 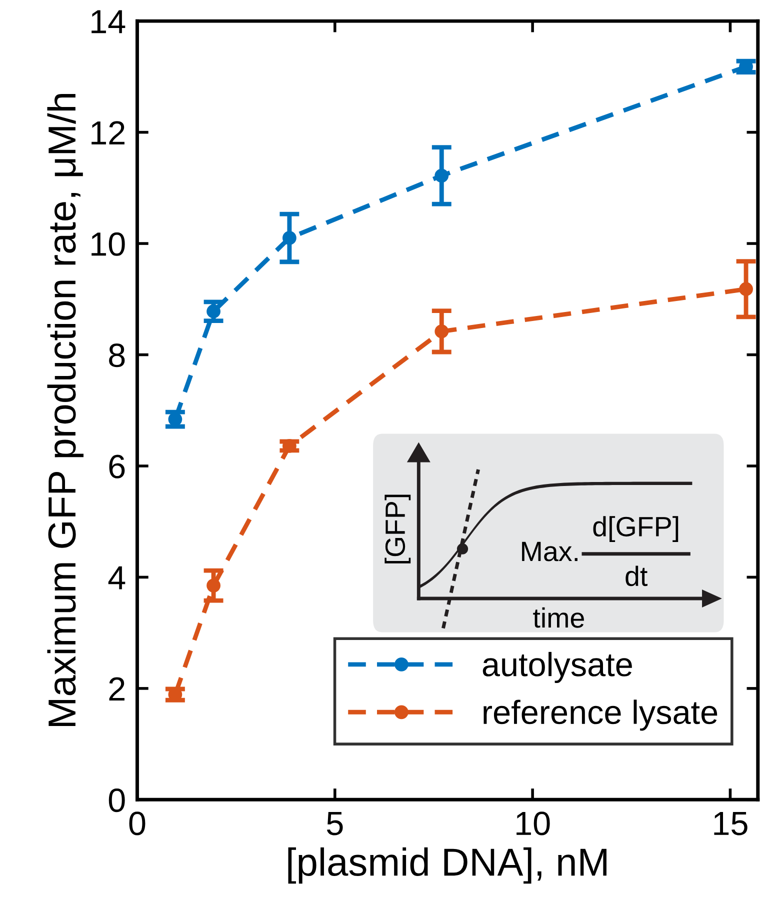 I want to click on annotation: d[GFP], so click(x=635, y=529).